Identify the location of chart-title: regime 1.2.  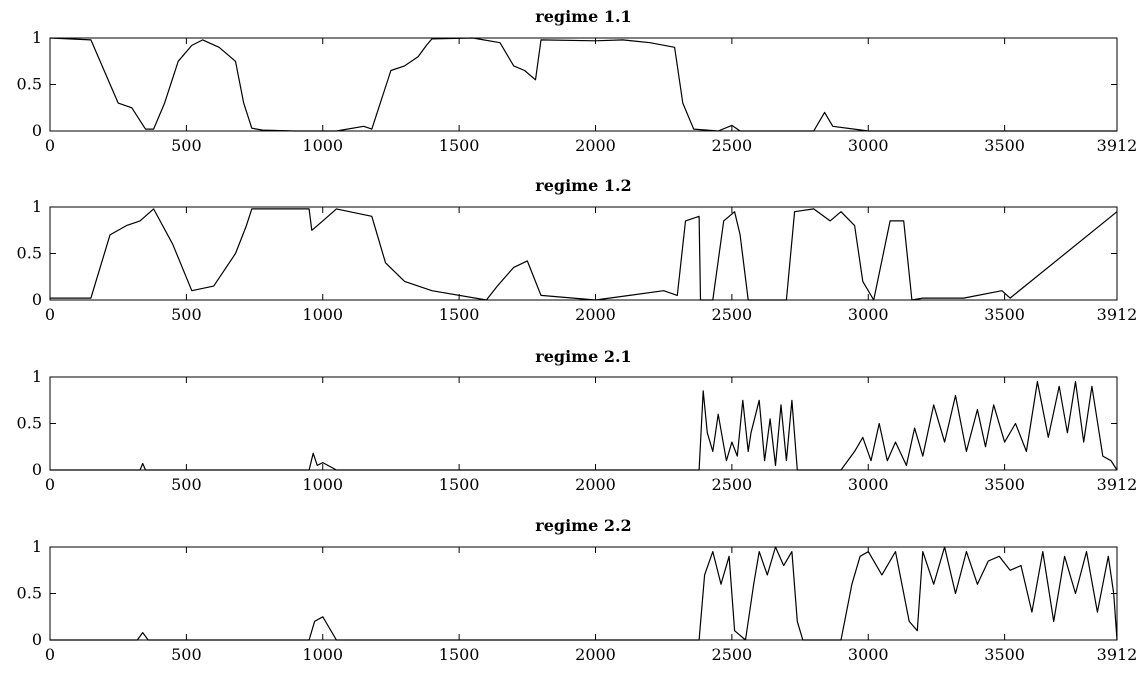
(583, 185).